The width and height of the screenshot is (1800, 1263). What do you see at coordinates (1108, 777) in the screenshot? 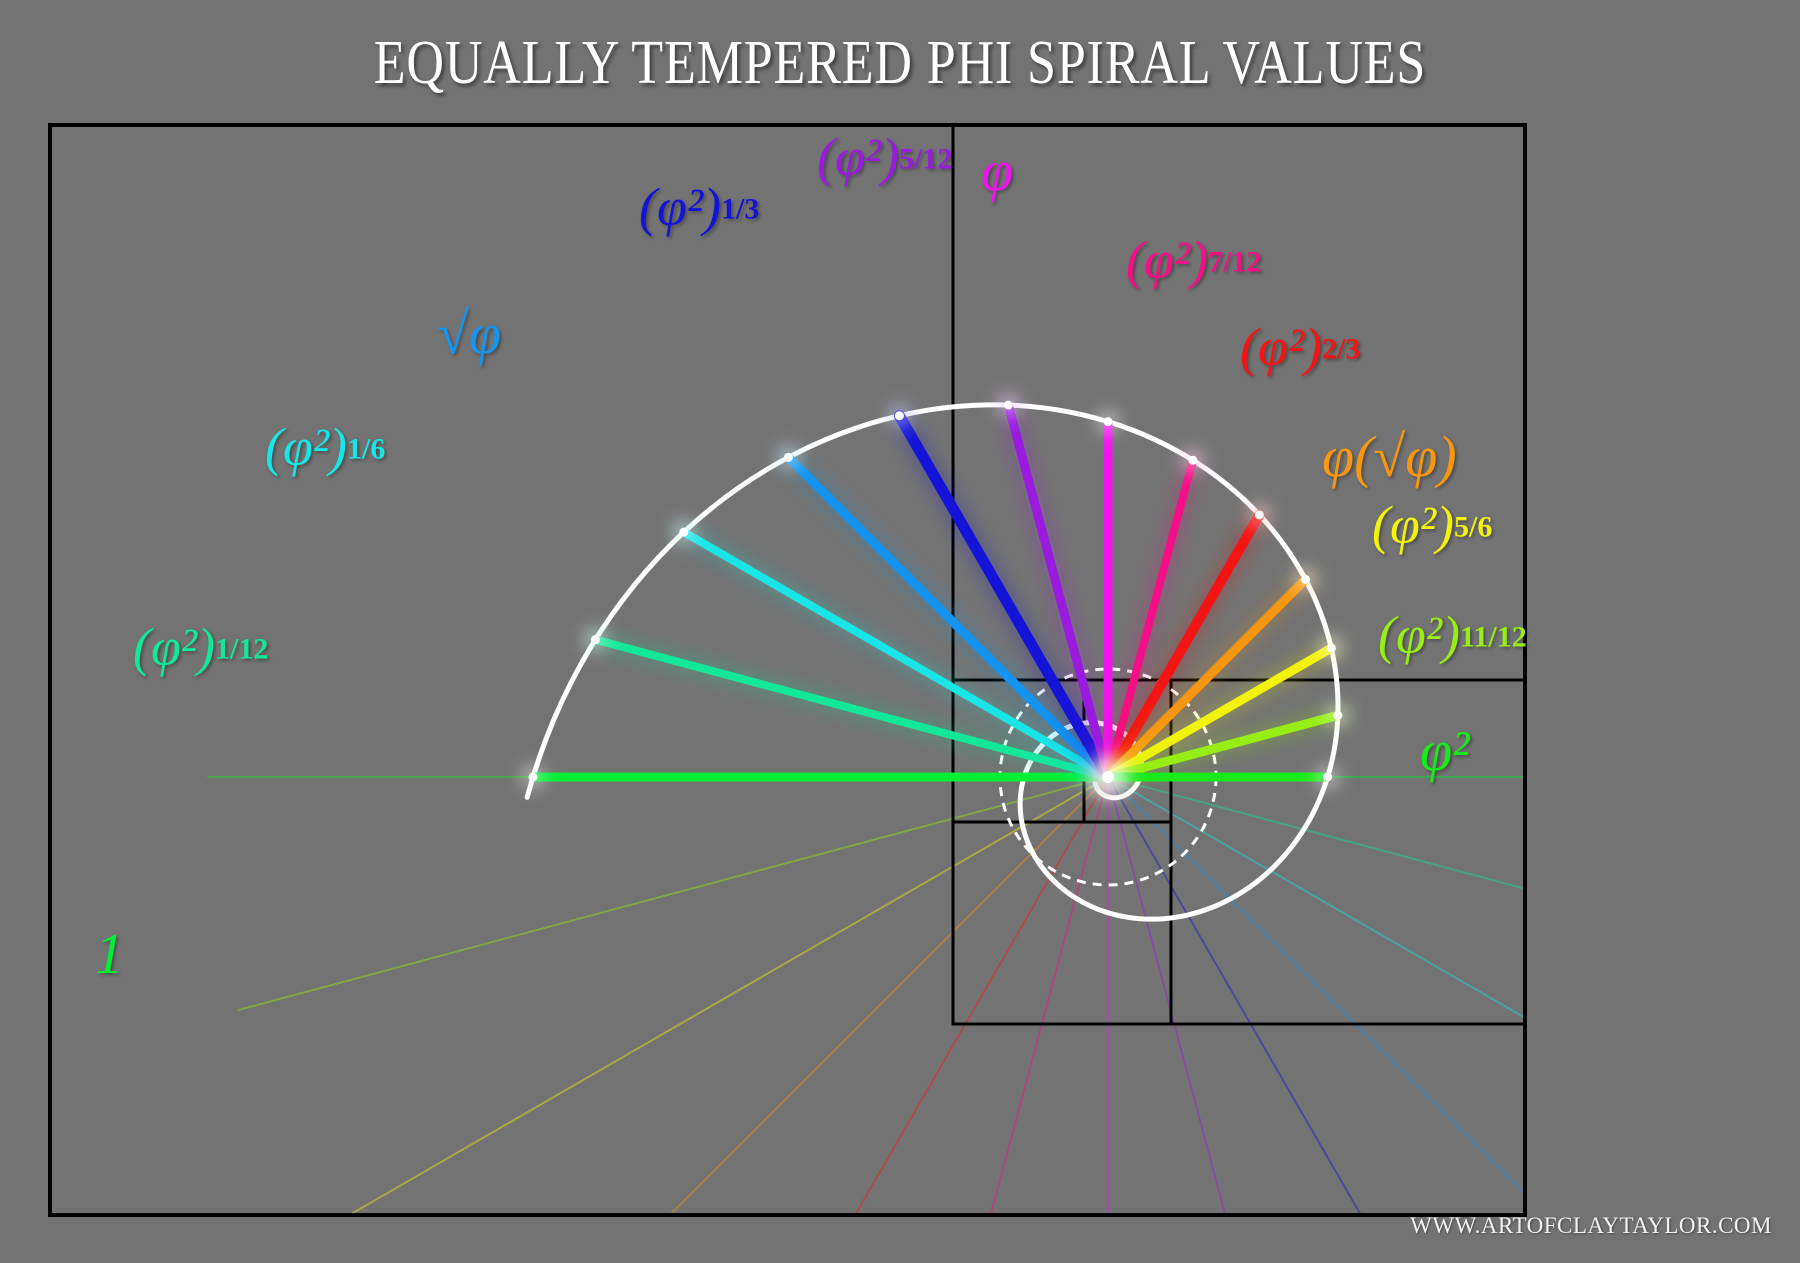
I see `origin-point` at bounding box center [1108, 777].